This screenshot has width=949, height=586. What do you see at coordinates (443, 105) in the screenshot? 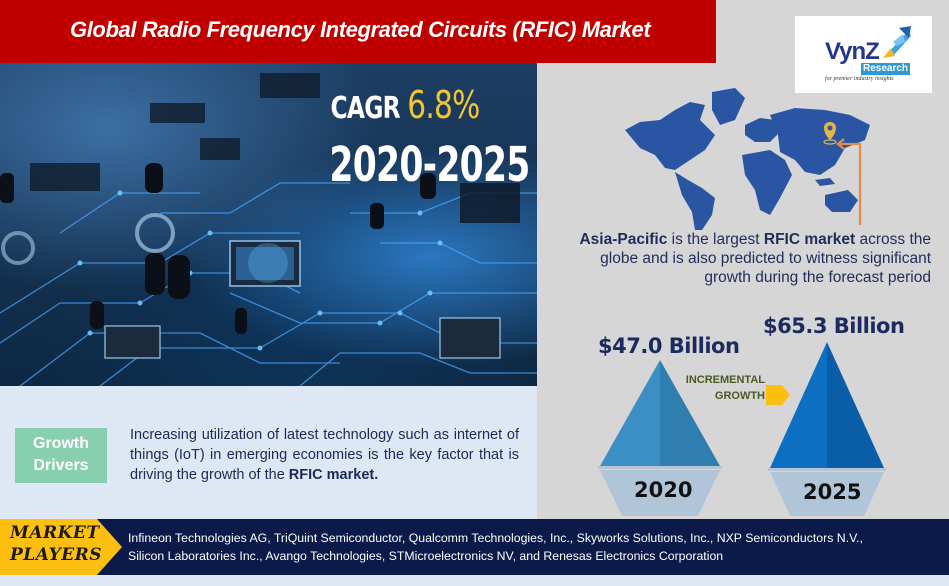
I see `cagr-value: 6.8%` at bounding box center [443, 105].